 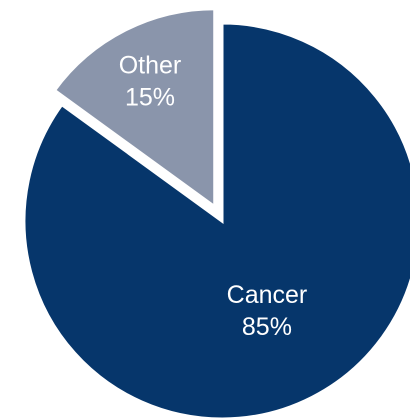 I want to click on slice-label-other-percent: 15%, so click(x=150, y=98).